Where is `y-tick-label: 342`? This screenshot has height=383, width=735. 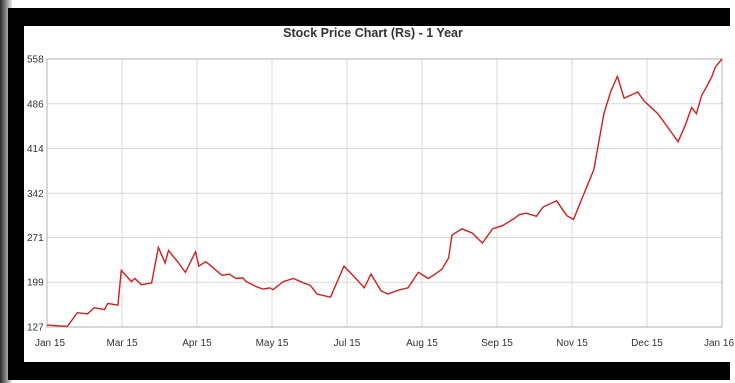
y-tick-label: 342 is located at coordinates (35, 194).